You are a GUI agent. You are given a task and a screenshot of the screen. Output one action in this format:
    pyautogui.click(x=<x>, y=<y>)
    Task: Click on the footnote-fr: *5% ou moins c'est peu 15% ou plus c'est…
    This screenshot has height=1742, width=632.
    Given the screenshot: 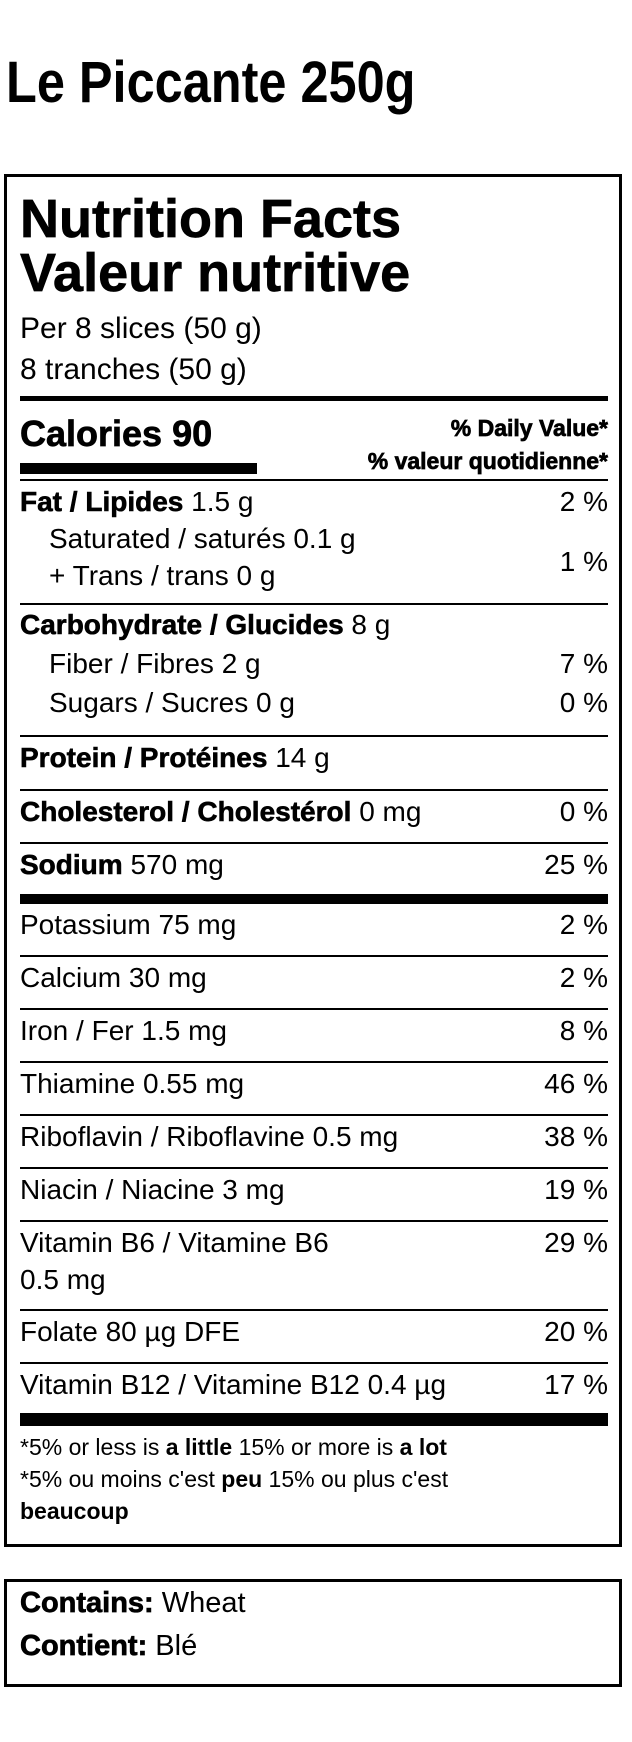 What is the action you would take?
    pyautogui.click(x=314, y=1495)
    